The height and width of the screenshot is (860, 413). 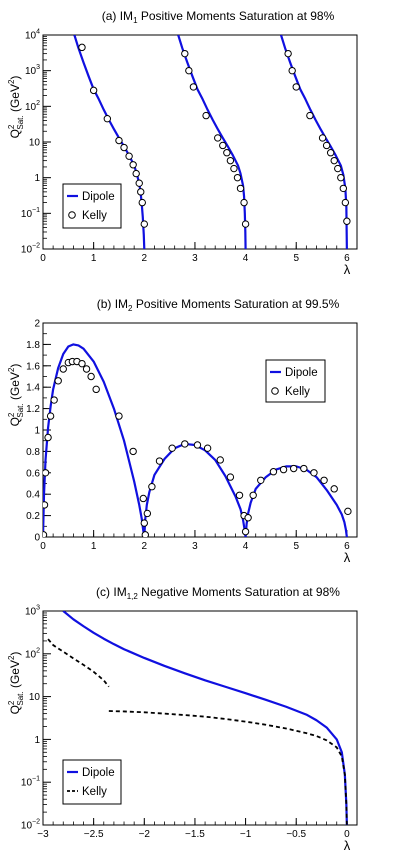 What do you see at coordinates (296, 258) in the screenshot?
I see `x-tick-label: 5` at bounding box center [296, 258].